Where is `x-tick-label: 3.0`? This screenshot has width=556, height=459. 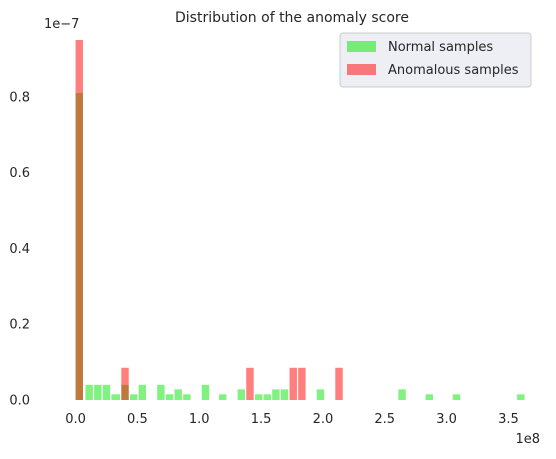
x-tick-label: 3.0 is located at coordinates (446, 419).